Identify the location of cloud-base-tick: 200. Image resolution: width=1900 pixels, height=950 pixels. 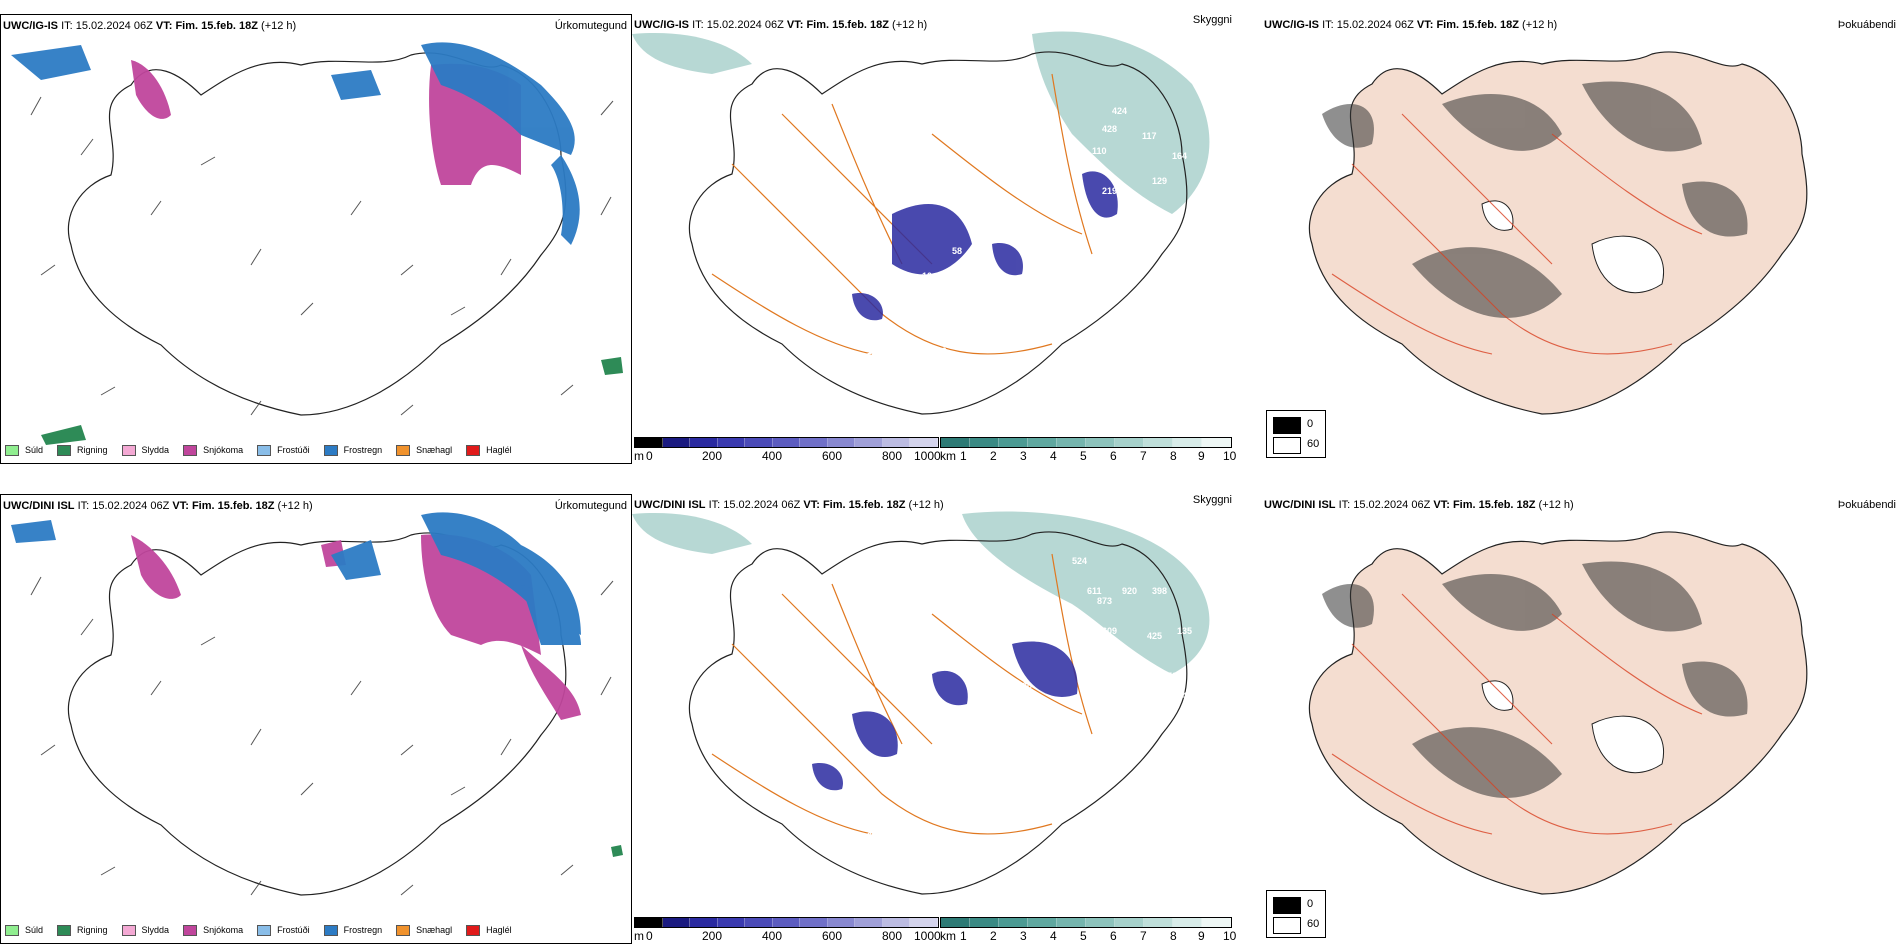
(712, 936).